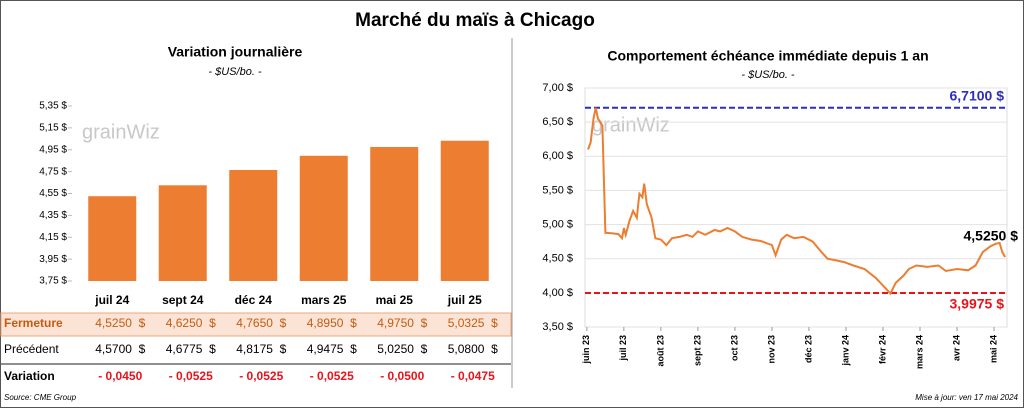 The width and height of the screenshot is (1024, 408). I want to click on y-tick-label: 5,00 $, so click(557, 224).